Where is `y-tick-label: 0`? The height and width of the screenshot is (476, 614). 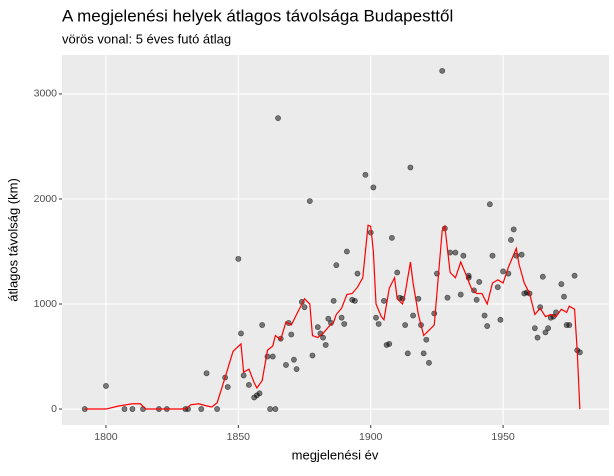
y-tick-label: 0 is located at coordinates (54, 409).